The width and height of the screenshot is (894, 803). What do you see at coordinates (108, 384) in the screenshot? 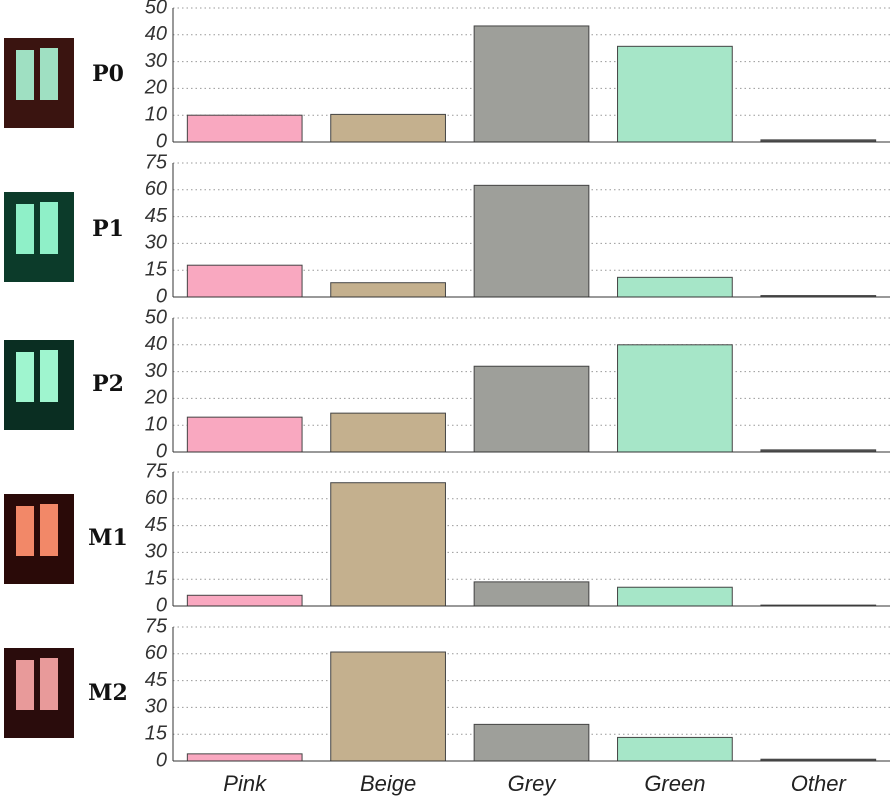
I see `panel-label: P2` at bounding box center [108, 384].